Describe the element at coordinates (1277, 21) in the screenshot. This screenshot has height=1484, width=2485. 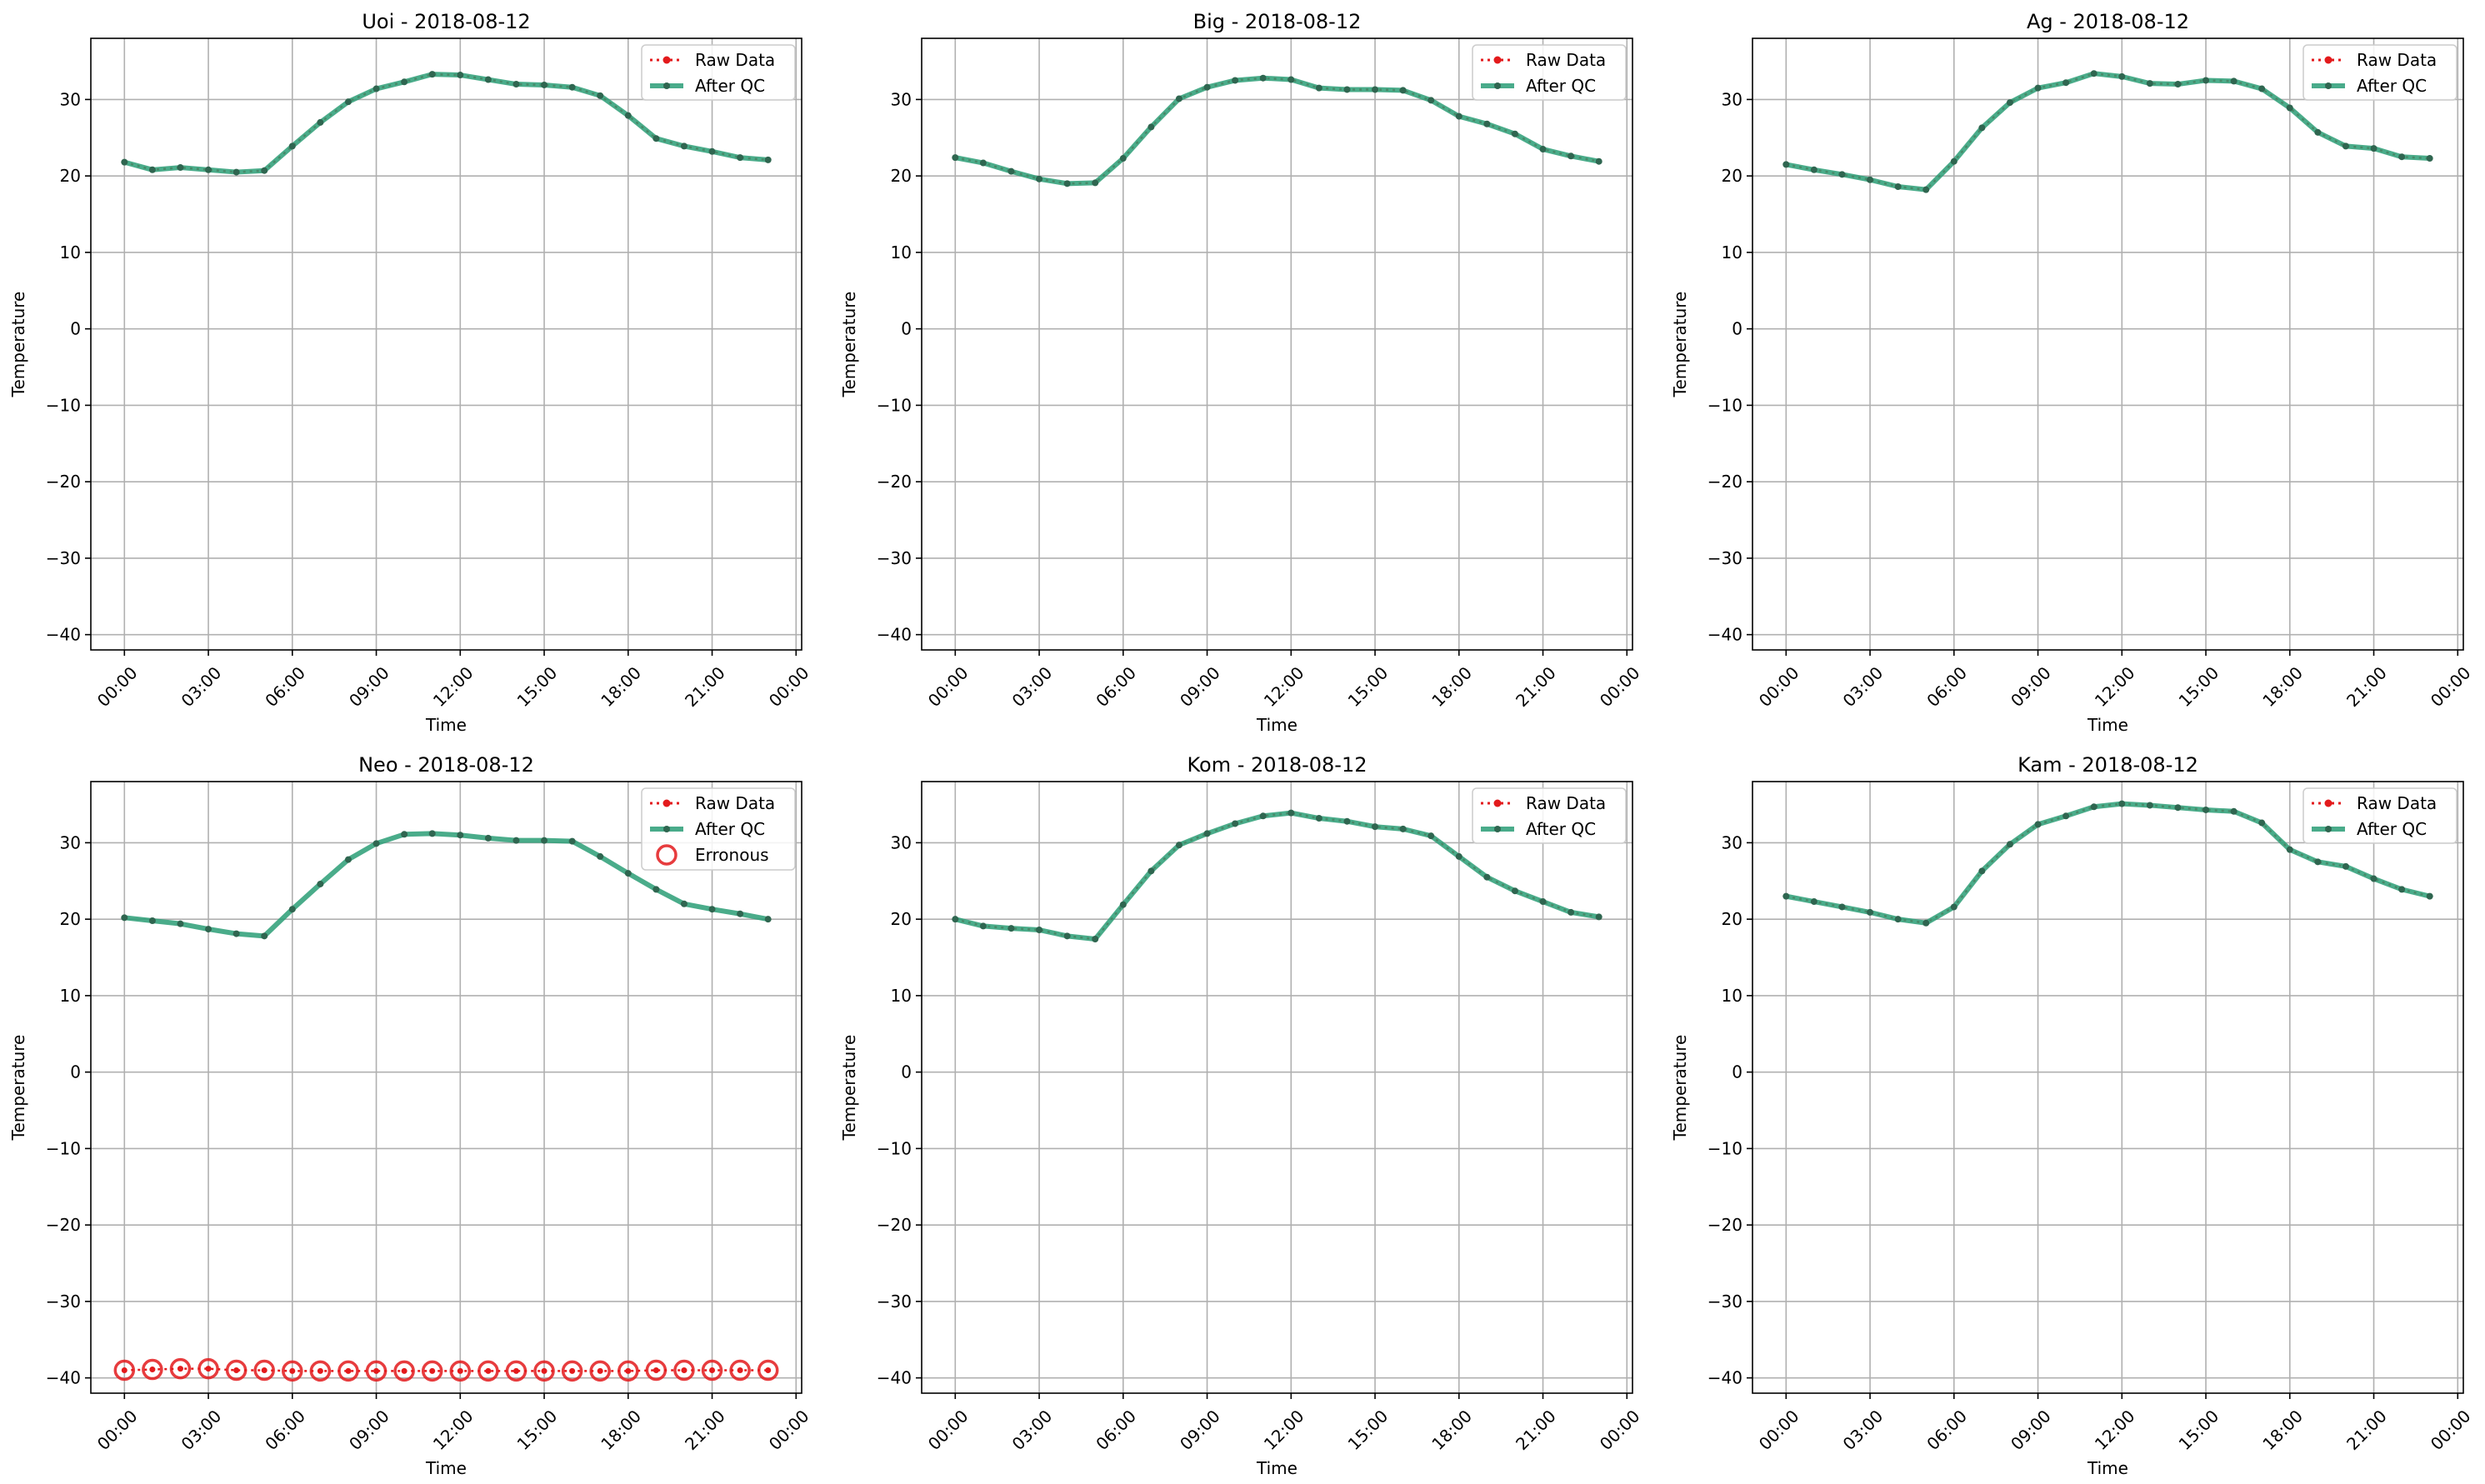
I see `chart-title: Big - 2018-08-12` at that location.